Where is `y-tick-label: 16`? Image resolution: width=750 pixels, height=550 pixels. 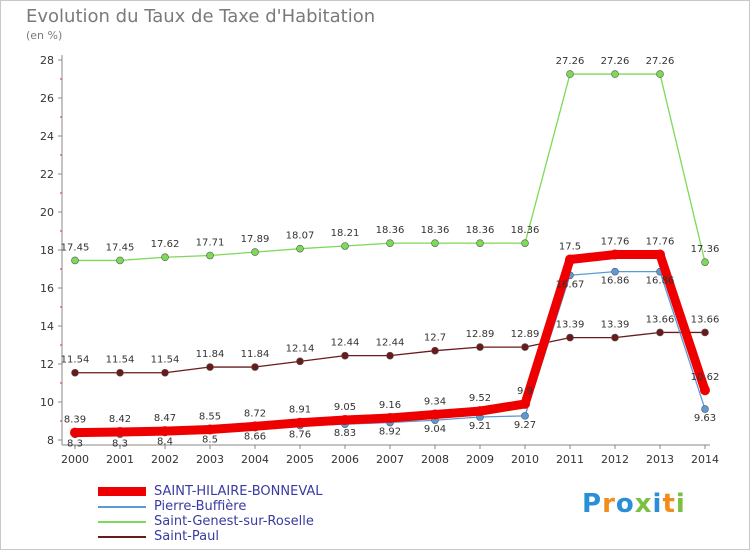
y-tick-label: 16 is located at coordinates (47, 288).